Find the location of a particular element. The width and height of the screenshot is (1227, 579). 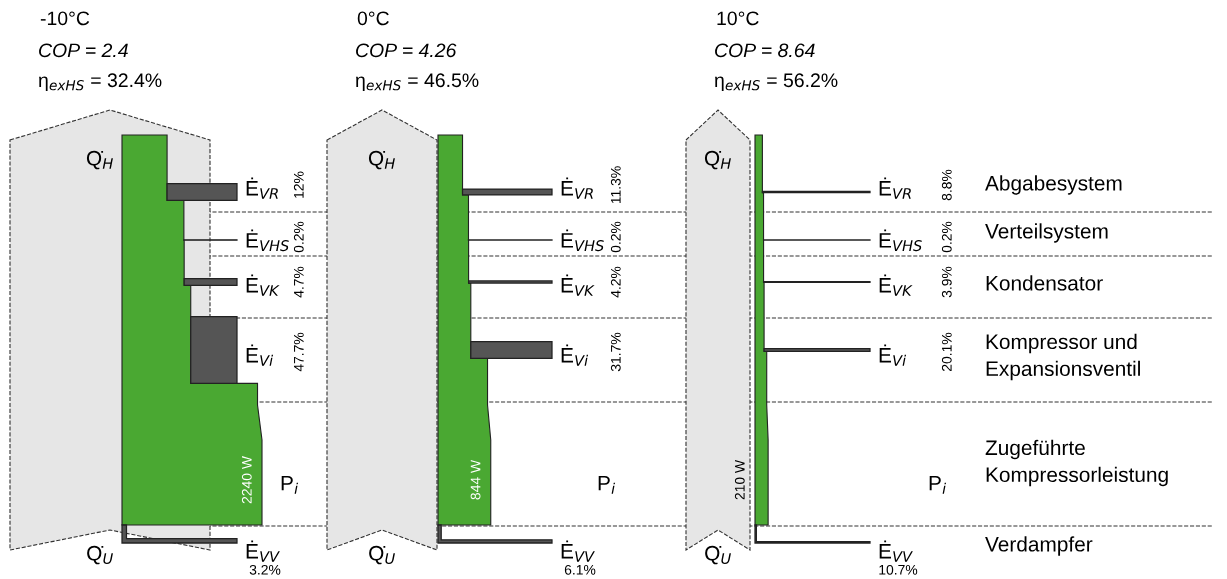

data-label: 3.2% is located at coordinates (265, 569).